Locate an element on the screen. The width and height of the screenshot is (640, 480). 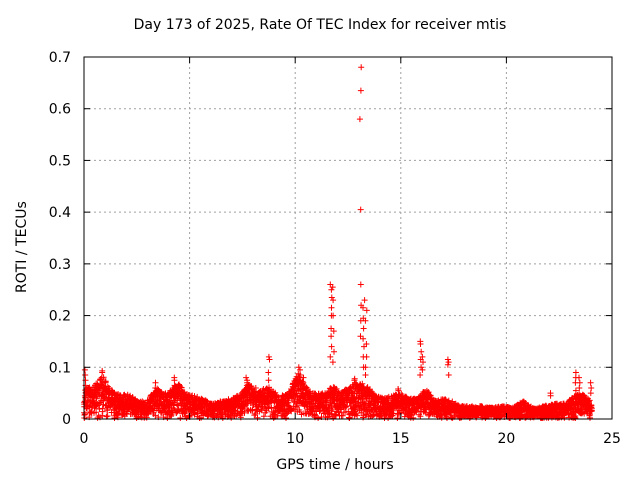
y-axis-label: ROTI / TECUs is located at coordinates (22, 247).